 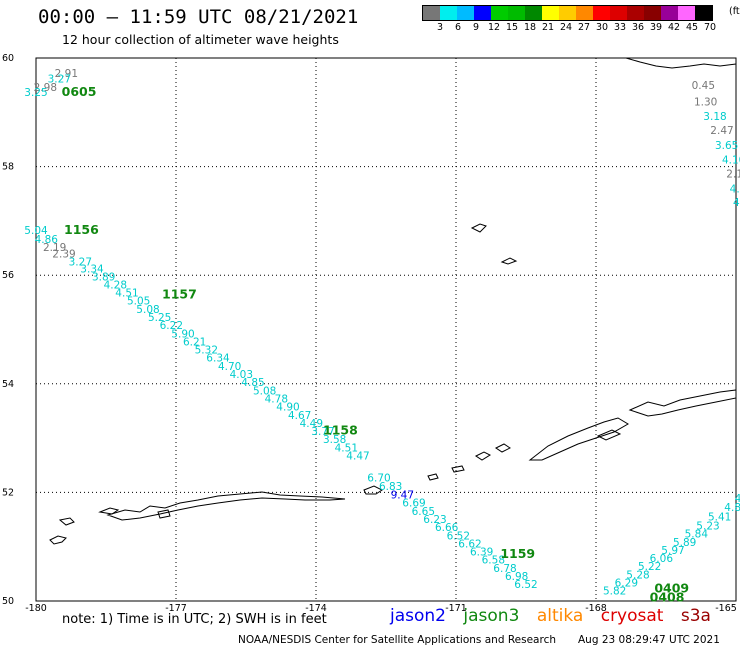 What do you see at coordinates (695, 616) in the screenshot?
I see `mission-s3a: s3a` at bounding box center [695, 616].